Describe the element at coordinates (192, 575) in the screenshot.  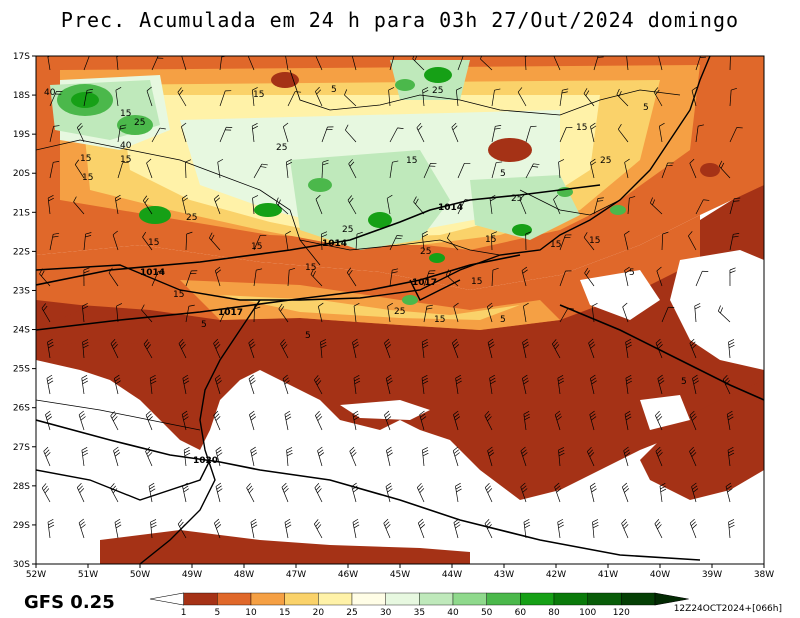
I see `lon-tick-label: 49W` at that location.